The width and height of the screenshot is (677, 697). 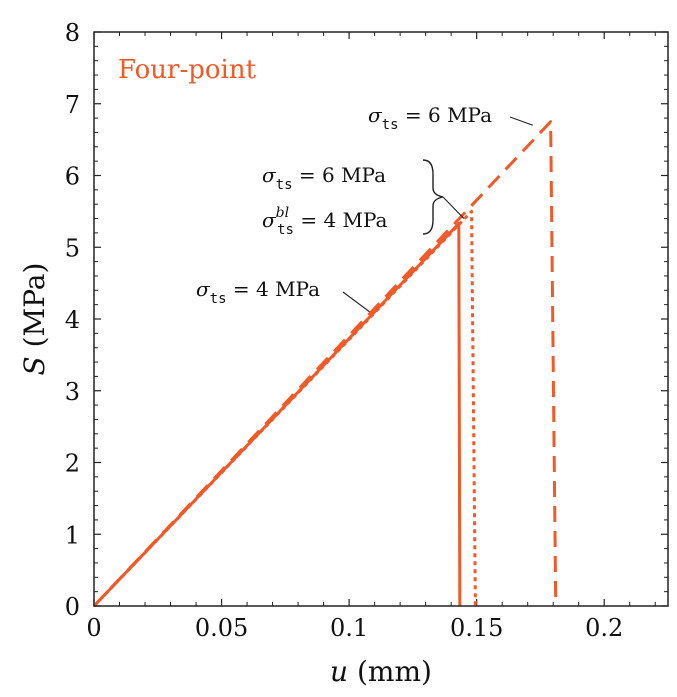 I want to click on x-axis-unit: (mm), so click(x=390, y=671).